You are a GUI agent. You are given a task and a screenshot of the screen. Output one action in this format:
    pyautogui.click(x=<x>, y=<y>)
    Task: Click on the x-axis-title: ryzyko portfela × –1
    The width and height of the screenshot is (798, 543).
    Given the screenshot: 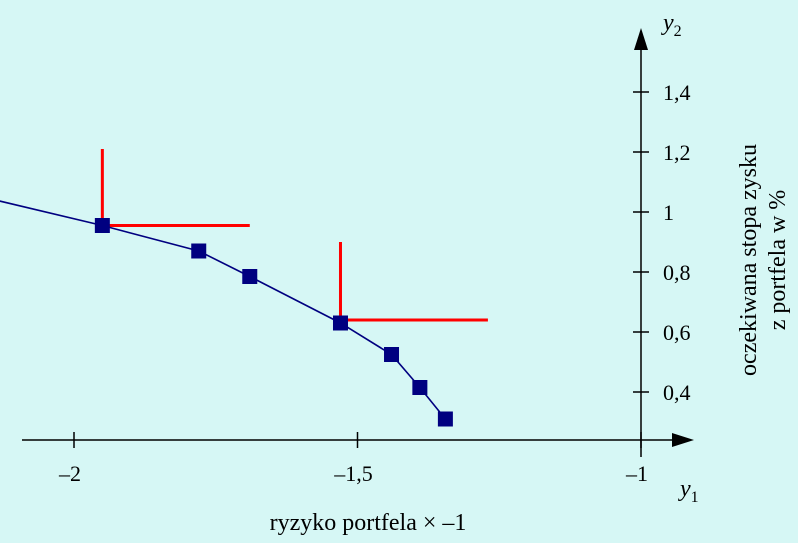 What is the action you would take?
    pyautogui.click(x=368, y=523)
    